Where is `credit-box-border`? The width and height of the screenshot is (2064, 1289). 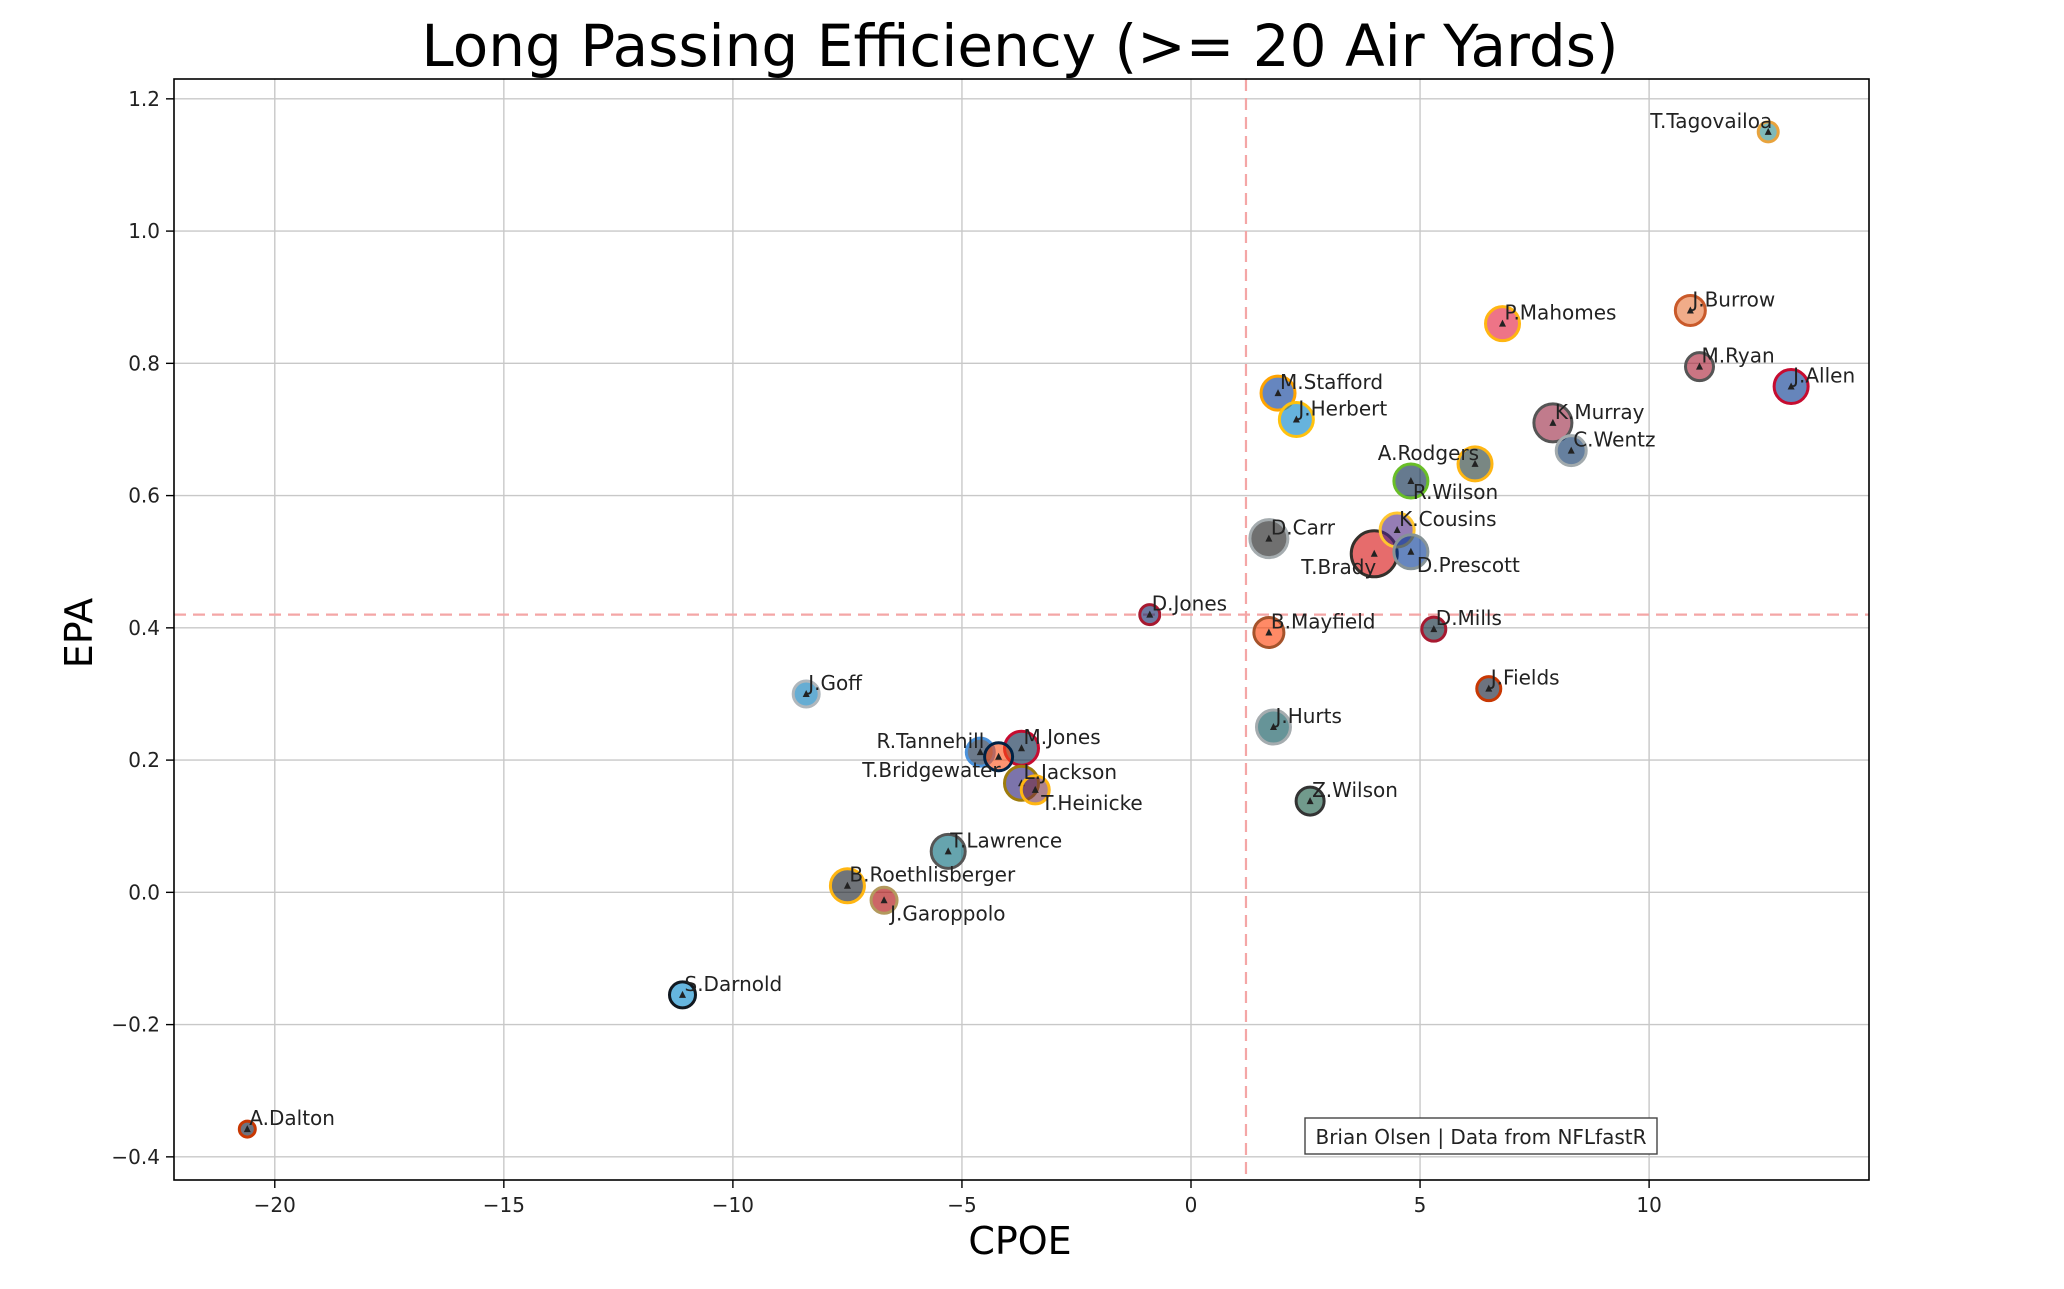
credit-box-border is located at coordinates (1481, 1136).